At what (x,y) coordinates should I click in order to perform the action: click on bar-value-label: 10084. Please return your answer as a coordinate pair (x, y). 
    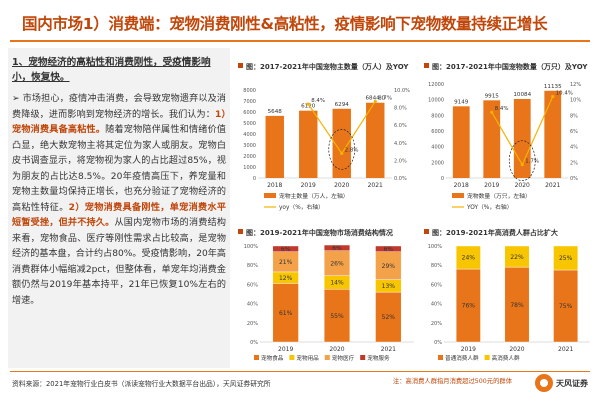
    Looking at the image, I should click on (522, 95).